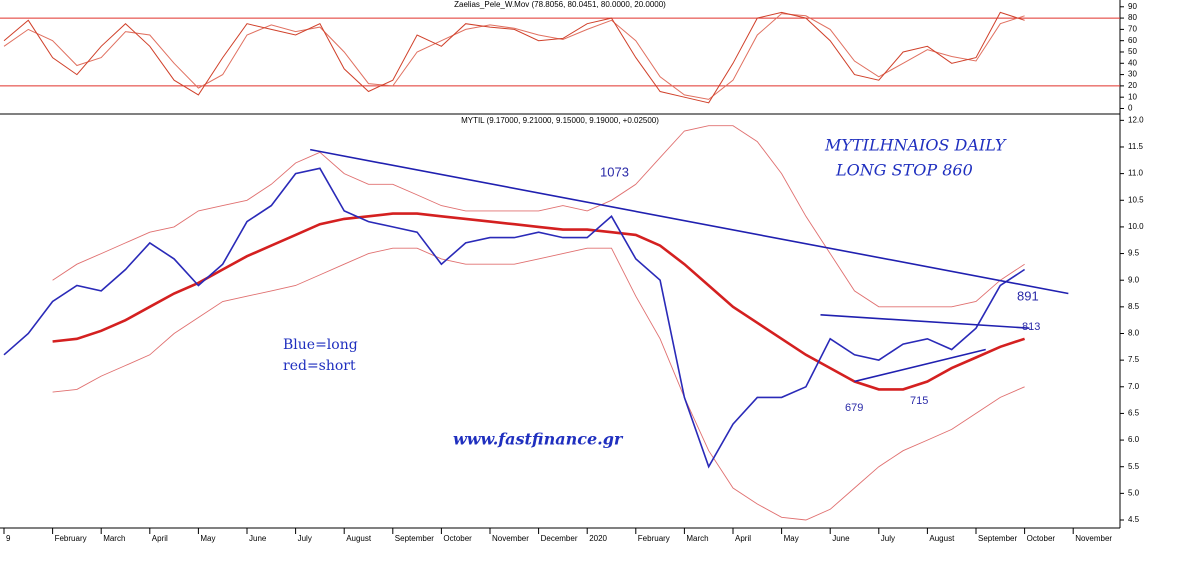 This screenshot has height=561, width=1182. What do you see at coordinates (538, 439) in the screenshot?
I see `annotation: www.fastfinance.gr` at bounding box center [538, 439].